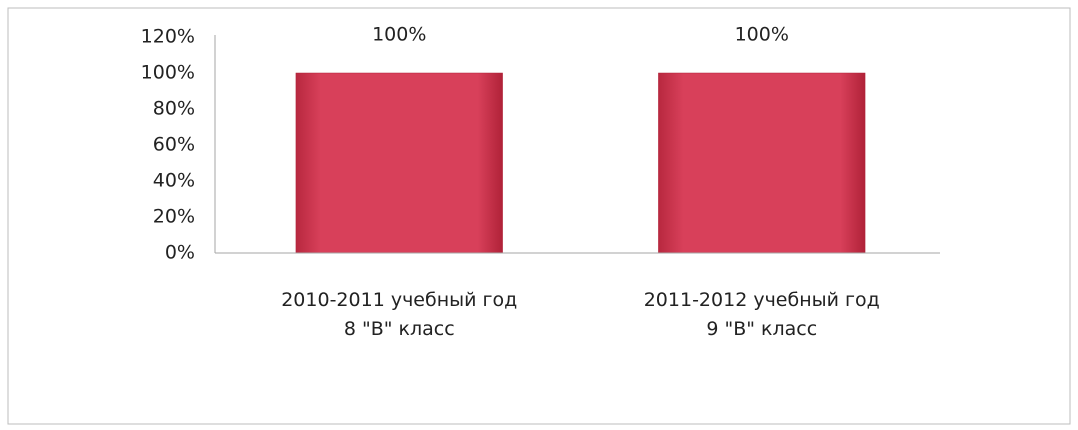 Image resolution: width=1078 pixels, height=430 pixels. What do you see at coordinates (399, 314) in the screenshot?
I see `x-tick-label: 2010-2011 учебный год 8 "В" класс` at bounding box center [399, 314].